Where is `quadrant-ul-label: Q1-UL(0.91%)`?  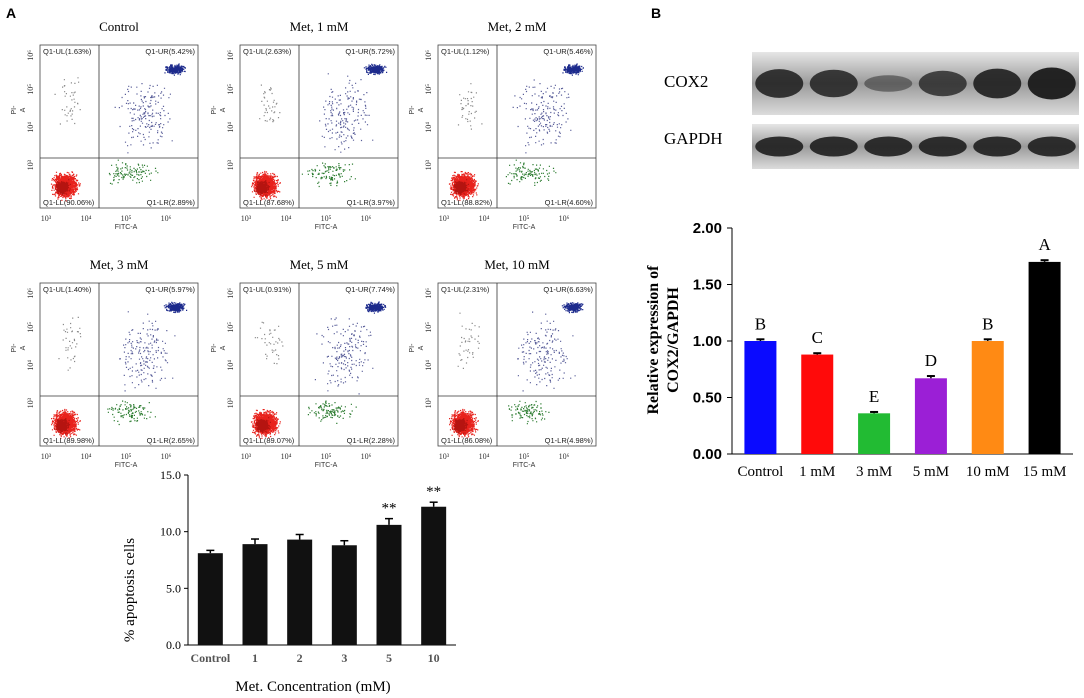 quadrant-ul-label: Q1-UL(0.91%) is located at coordinates (267, 289).